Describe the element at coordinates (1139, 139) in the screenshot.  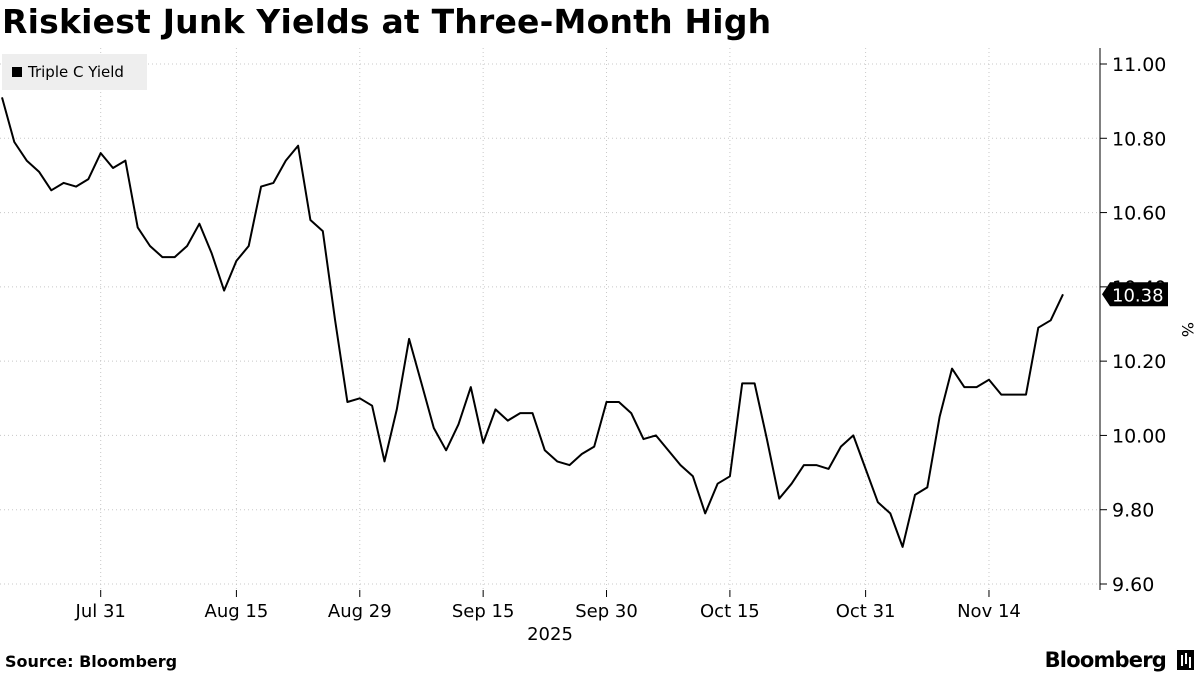
I see `y-tick-label: 10.80` at that location.